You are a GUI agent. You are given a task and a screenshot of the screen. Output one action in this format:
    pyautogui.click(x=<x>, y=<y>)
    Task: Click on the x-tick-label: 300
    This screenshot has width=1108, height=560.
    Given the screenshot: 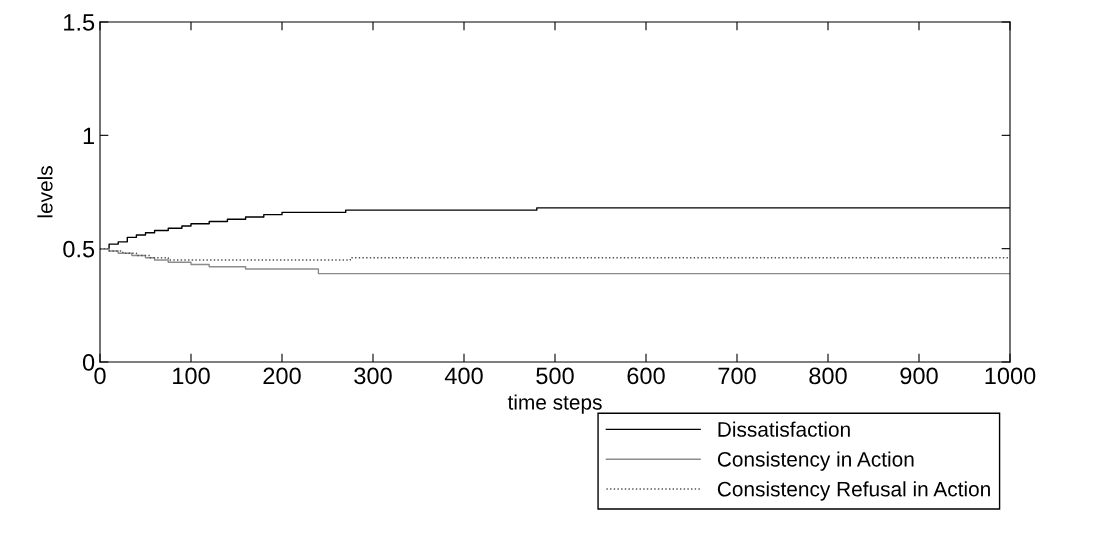 What is the action you would take?
    pyautogui.click(x=373, y=376)
    